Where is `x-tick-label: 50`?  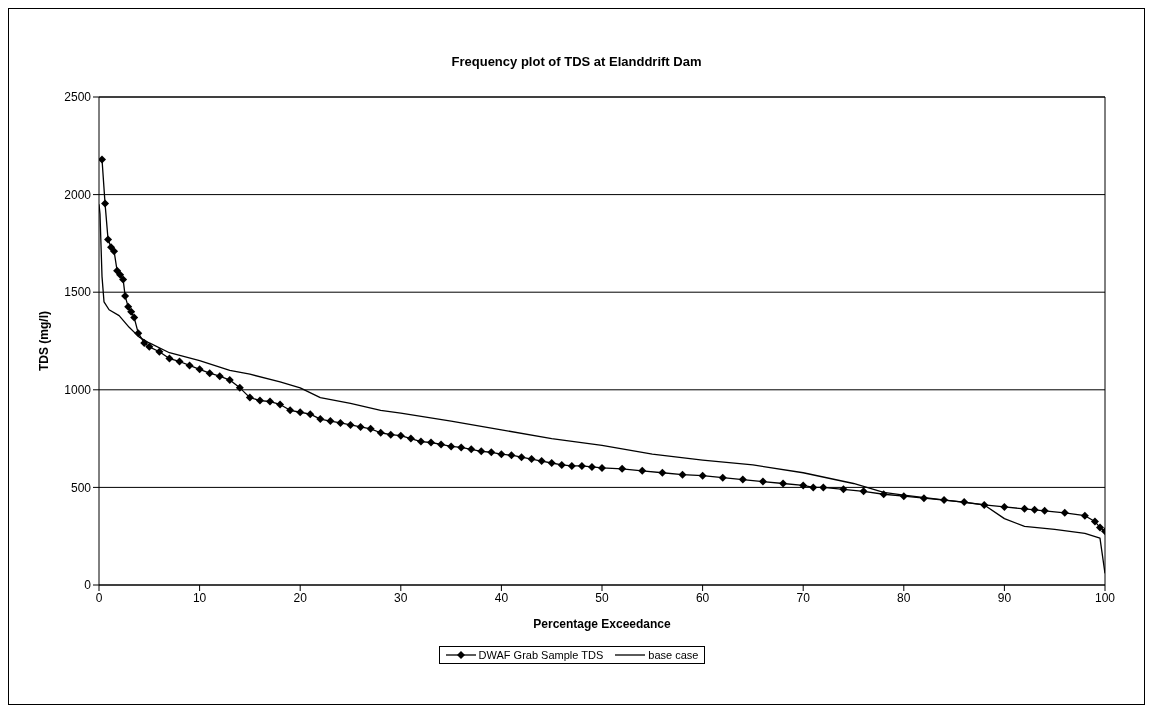 x-tick-label: 50 is located at coordinates (602, 597).